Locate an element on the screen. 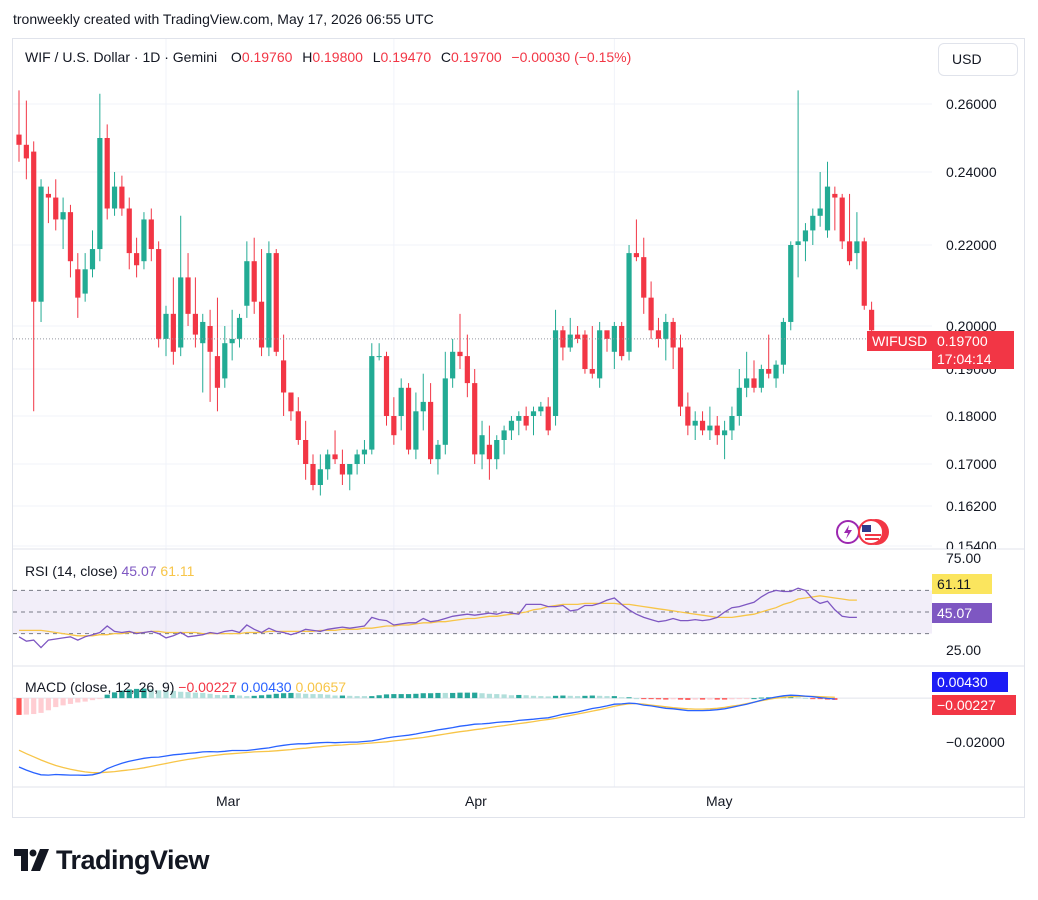 This screenshot has width=1038, height=900. brand-wordmark: TradingView is located at coordinates (133, 859).